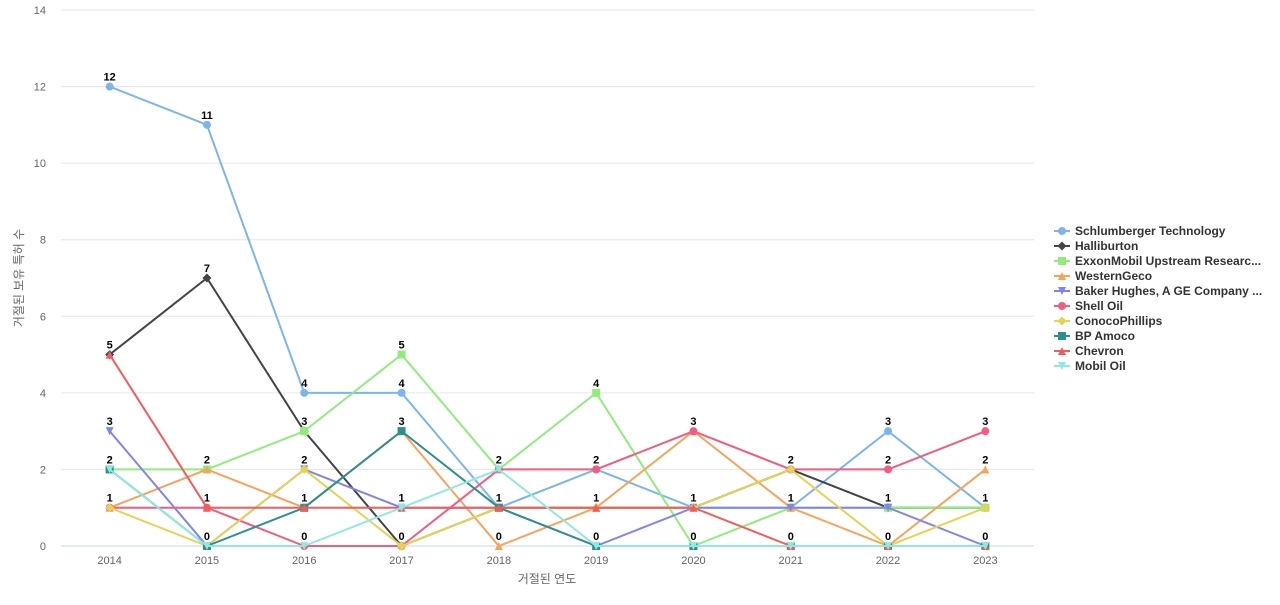 Image resolution: width=1280 pixels, height=605 pixels. What do you see at coordinates (43, 241) in the screenshot?
I see `y-tick-label: 8` at bounding box center [43, 241].